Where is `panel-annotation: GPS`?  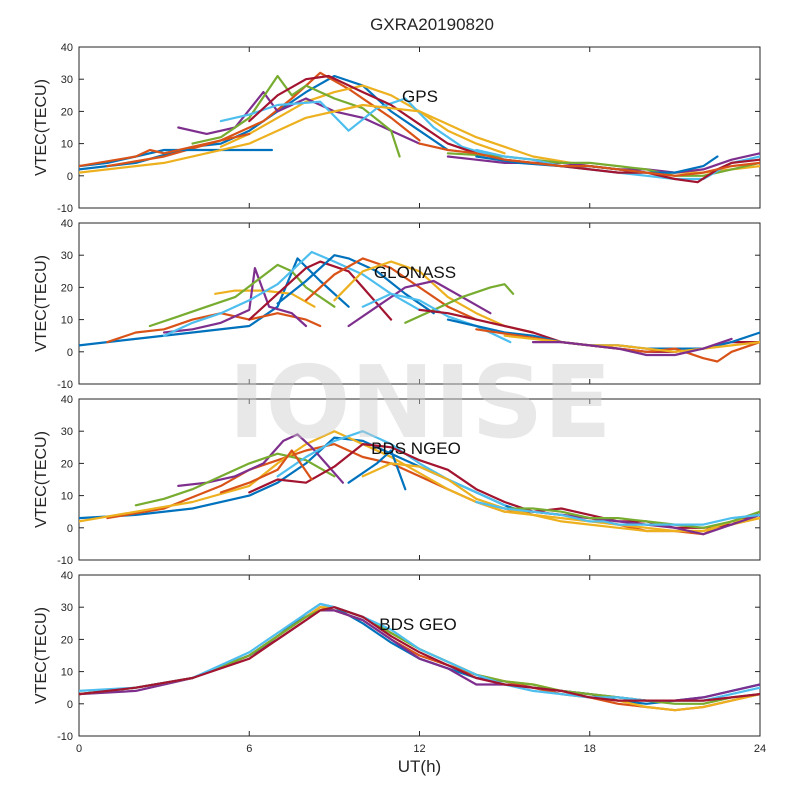
panel-annotation: GPS is located at coordinates (420, 96).